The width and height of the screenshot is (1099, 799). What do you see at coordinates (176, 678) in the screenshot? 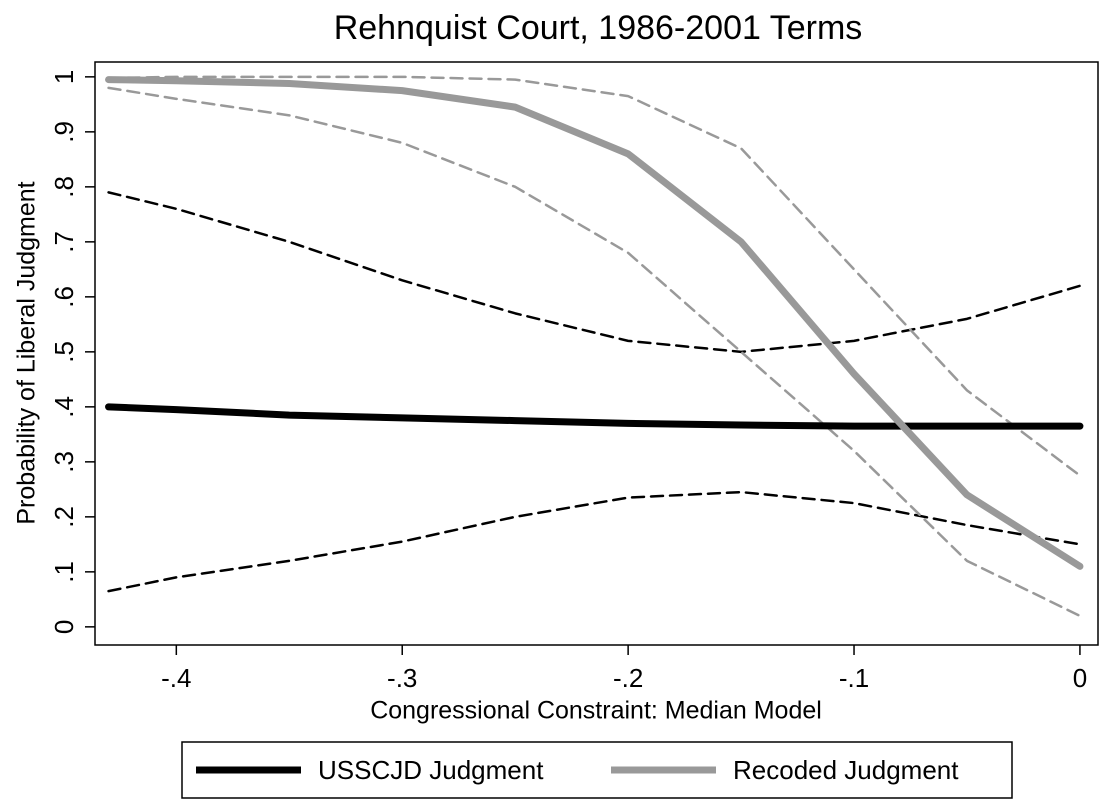
I see `x-tick-label: -.4` at bounding box center [176, 678].